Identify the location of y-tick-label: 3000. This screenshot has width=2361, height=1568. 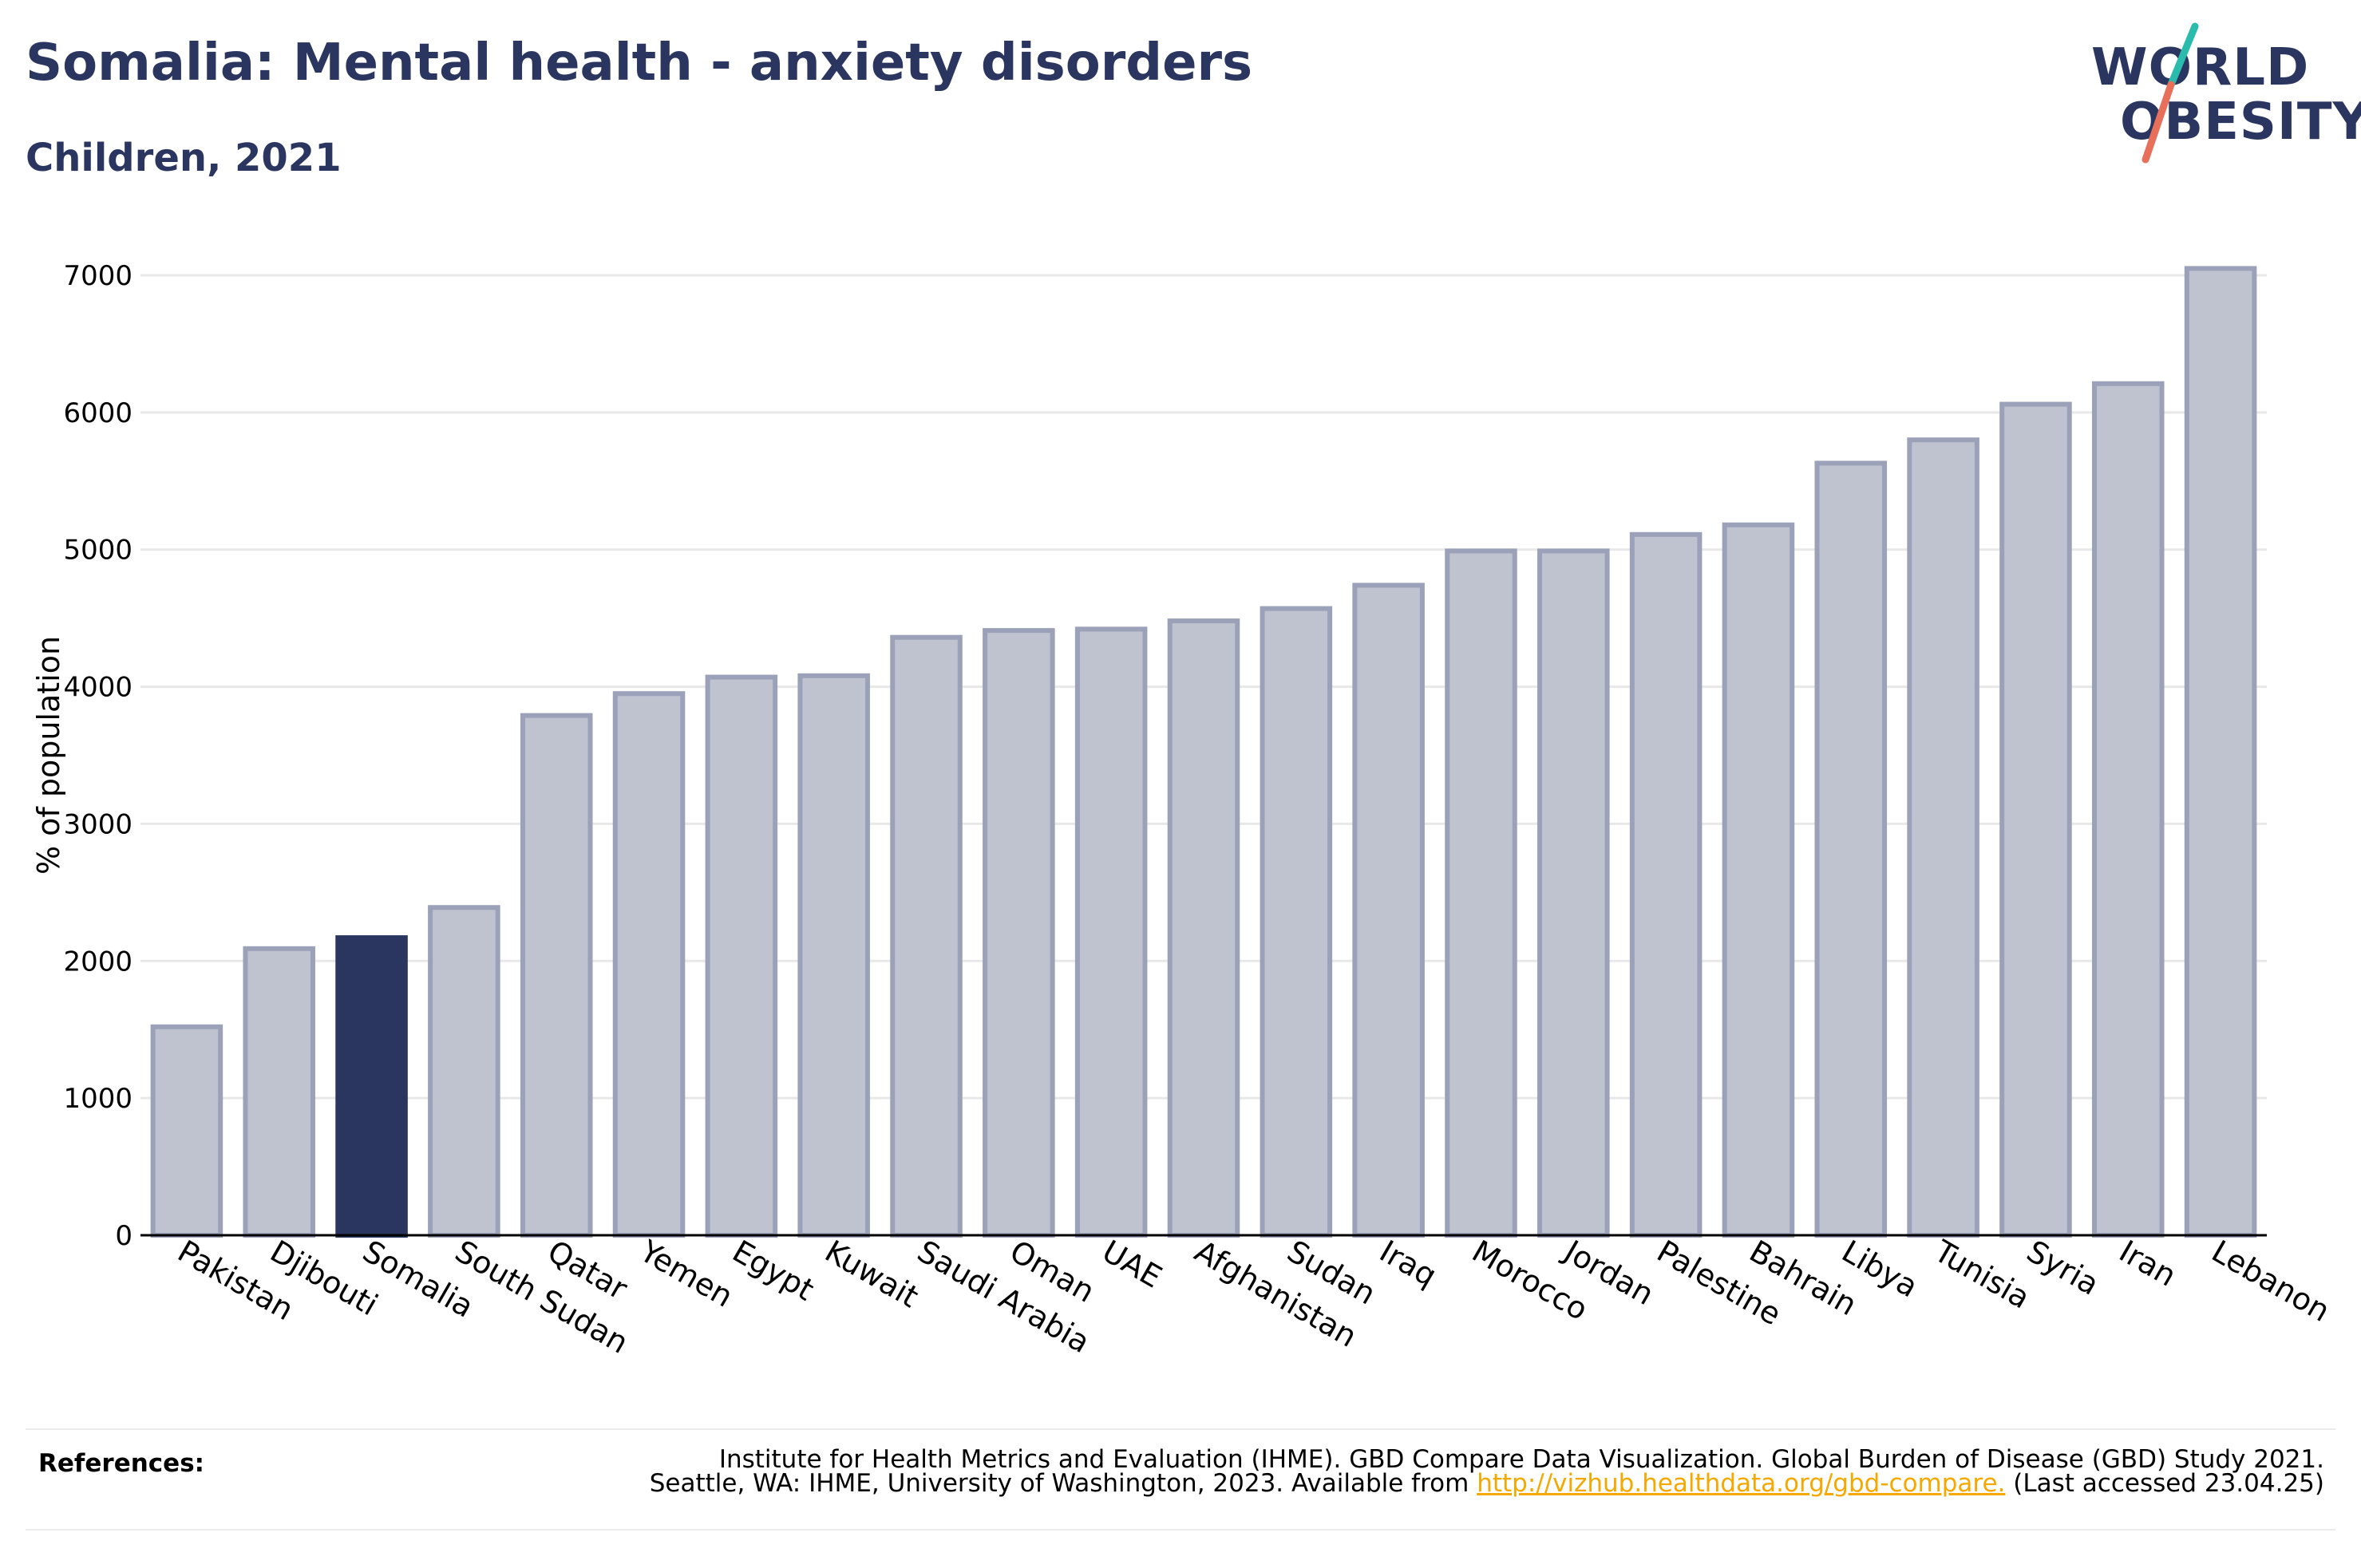
(97, 824).